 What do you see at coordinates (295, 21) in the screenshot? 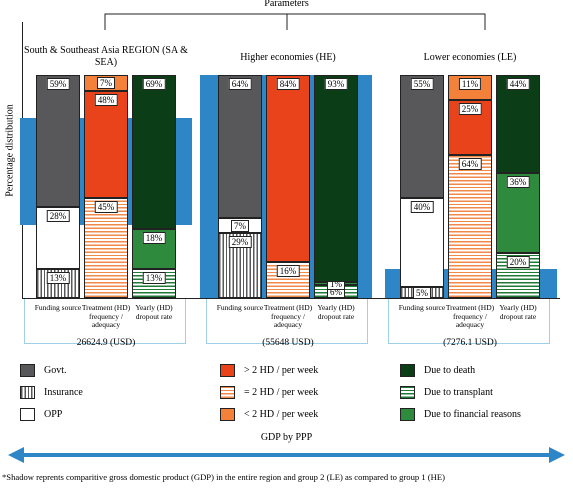
I see `bracket` at bounding box center [295, 21].